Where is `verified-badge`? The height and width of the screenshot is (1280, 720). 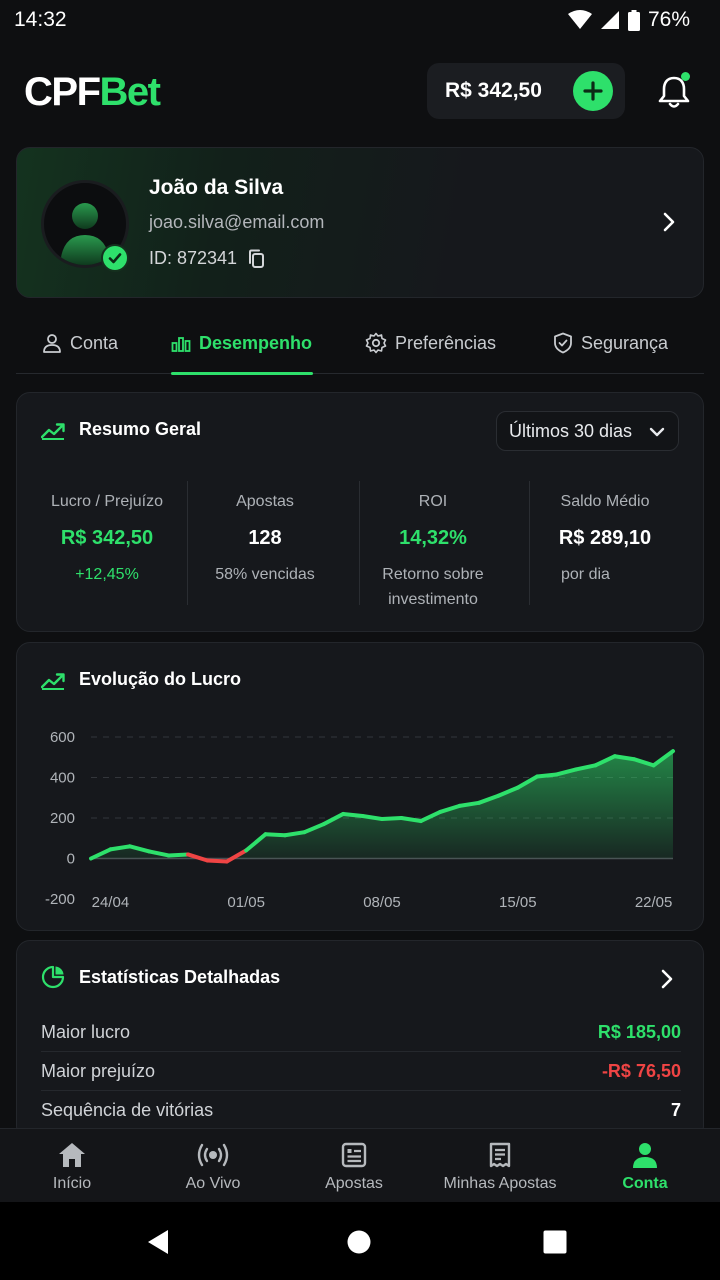
verified-badge is located at coordinates (115, 258).